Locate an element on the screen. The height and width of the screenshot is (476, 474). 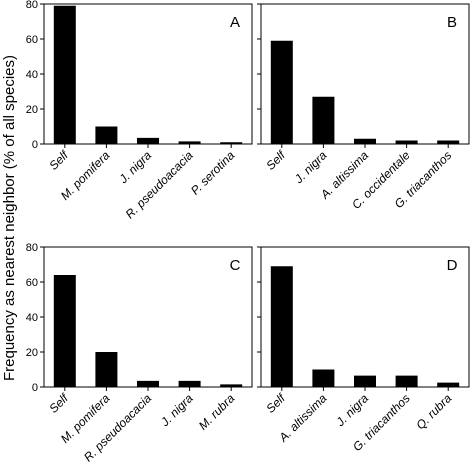
panel-letter: D is located at coordinates (452, 265).